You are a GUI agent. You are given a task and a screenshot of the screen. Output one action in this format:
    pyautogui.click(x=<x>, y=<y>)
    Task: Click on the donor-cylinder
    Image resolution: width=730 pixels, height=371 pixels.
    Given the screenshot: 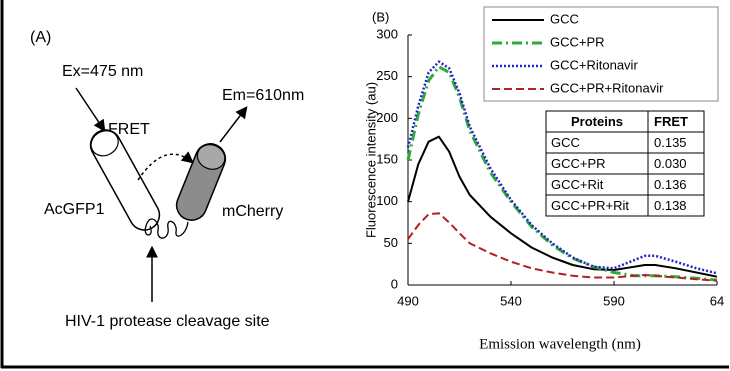 What is the action you would take?
    pyautogui.click(x=125, y=180)
    